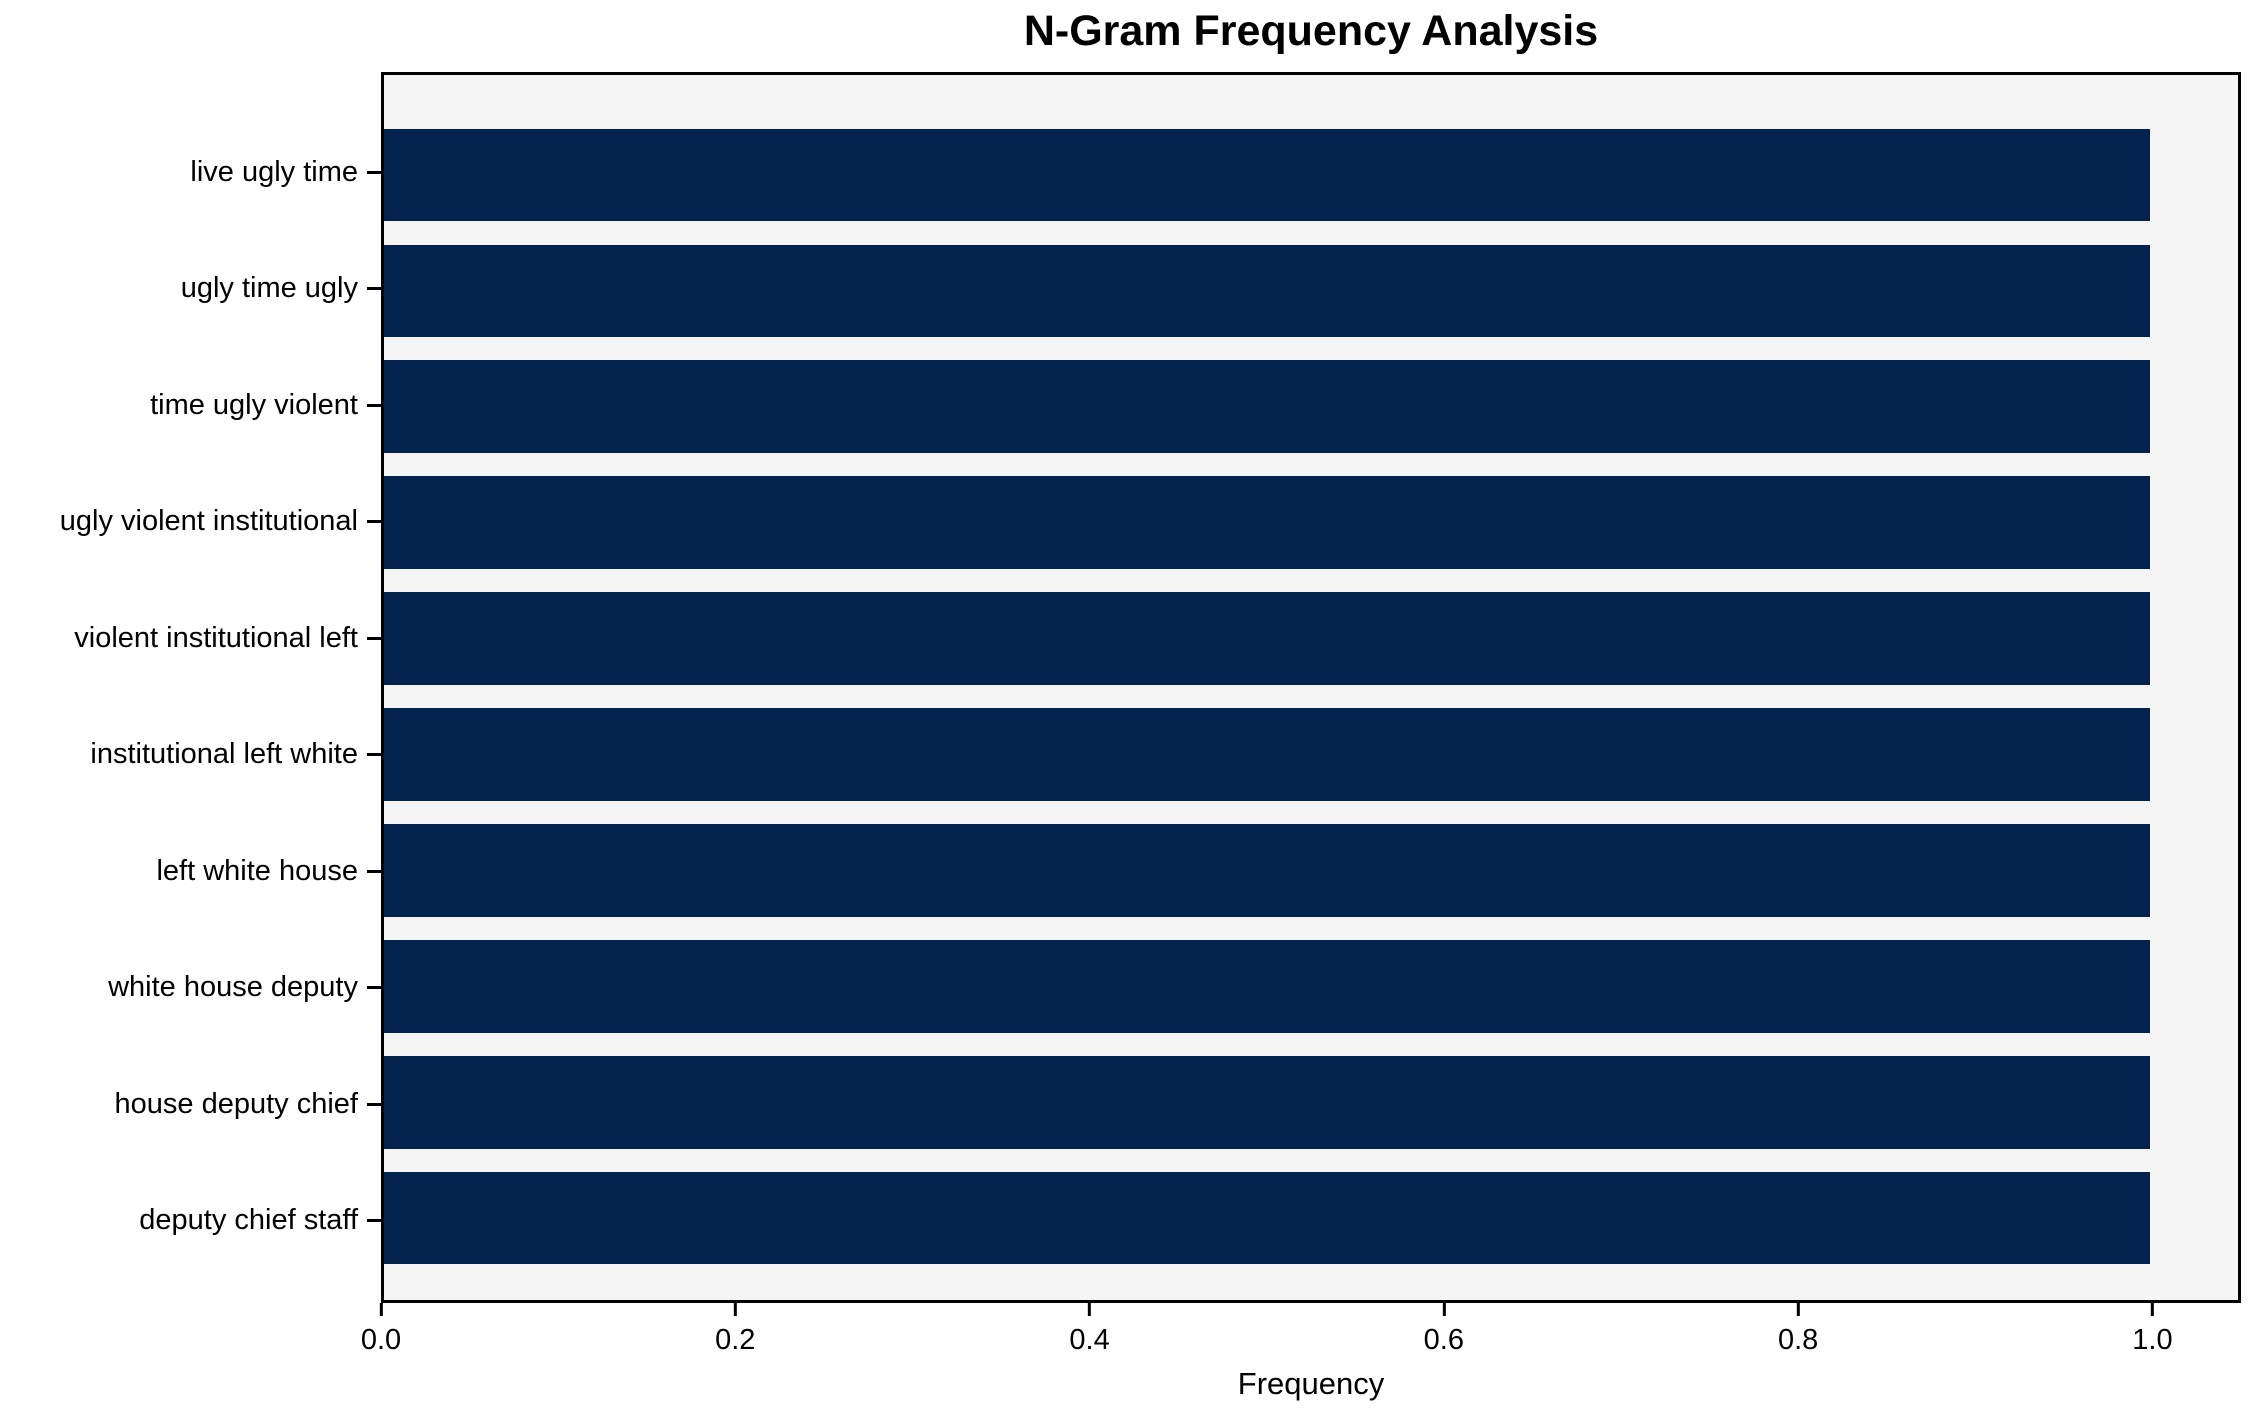 The height and width of the screenshot is (1414, 2262). Describe the element at coordinates (2152, 1340) in the screenshot. I see `x-tick-label: 1.0` at that location.